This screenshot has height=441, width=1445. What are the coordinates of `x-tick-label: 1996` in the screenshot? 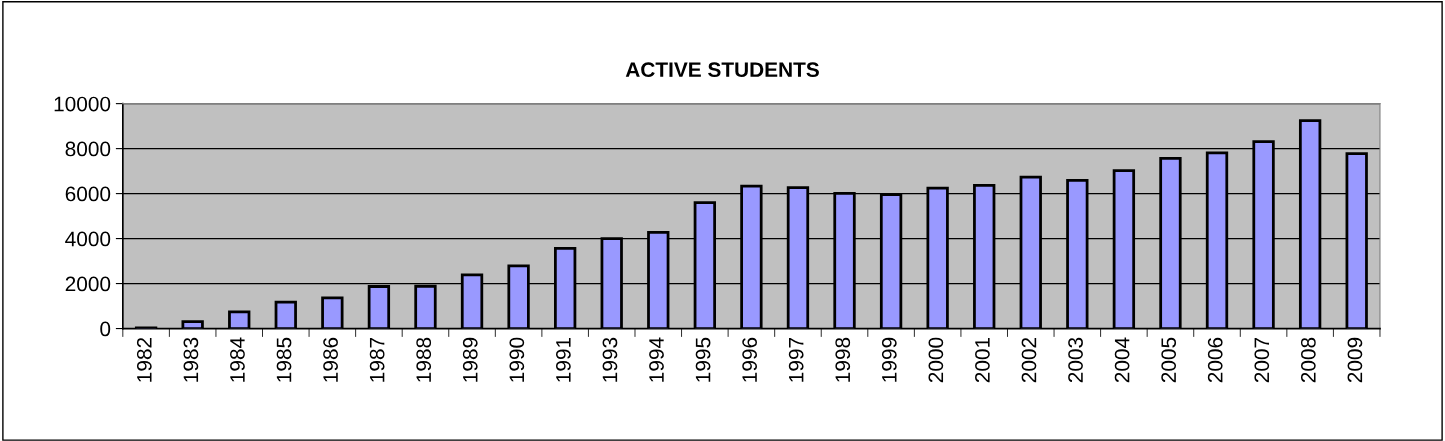 It's located at (749, 359).